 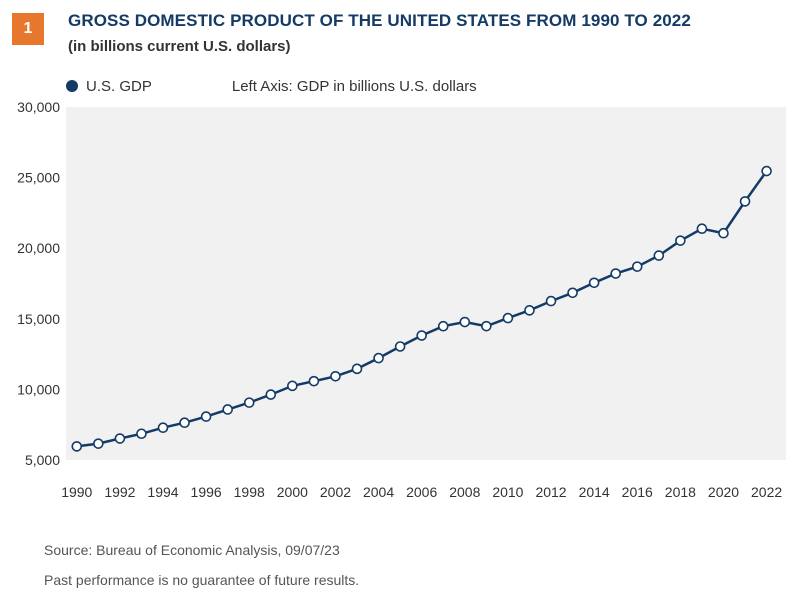 What do you see at coordinates (249, 492) in the screenshot?
I see `x-tick-label: 1998` at bounding box center [249, 492].